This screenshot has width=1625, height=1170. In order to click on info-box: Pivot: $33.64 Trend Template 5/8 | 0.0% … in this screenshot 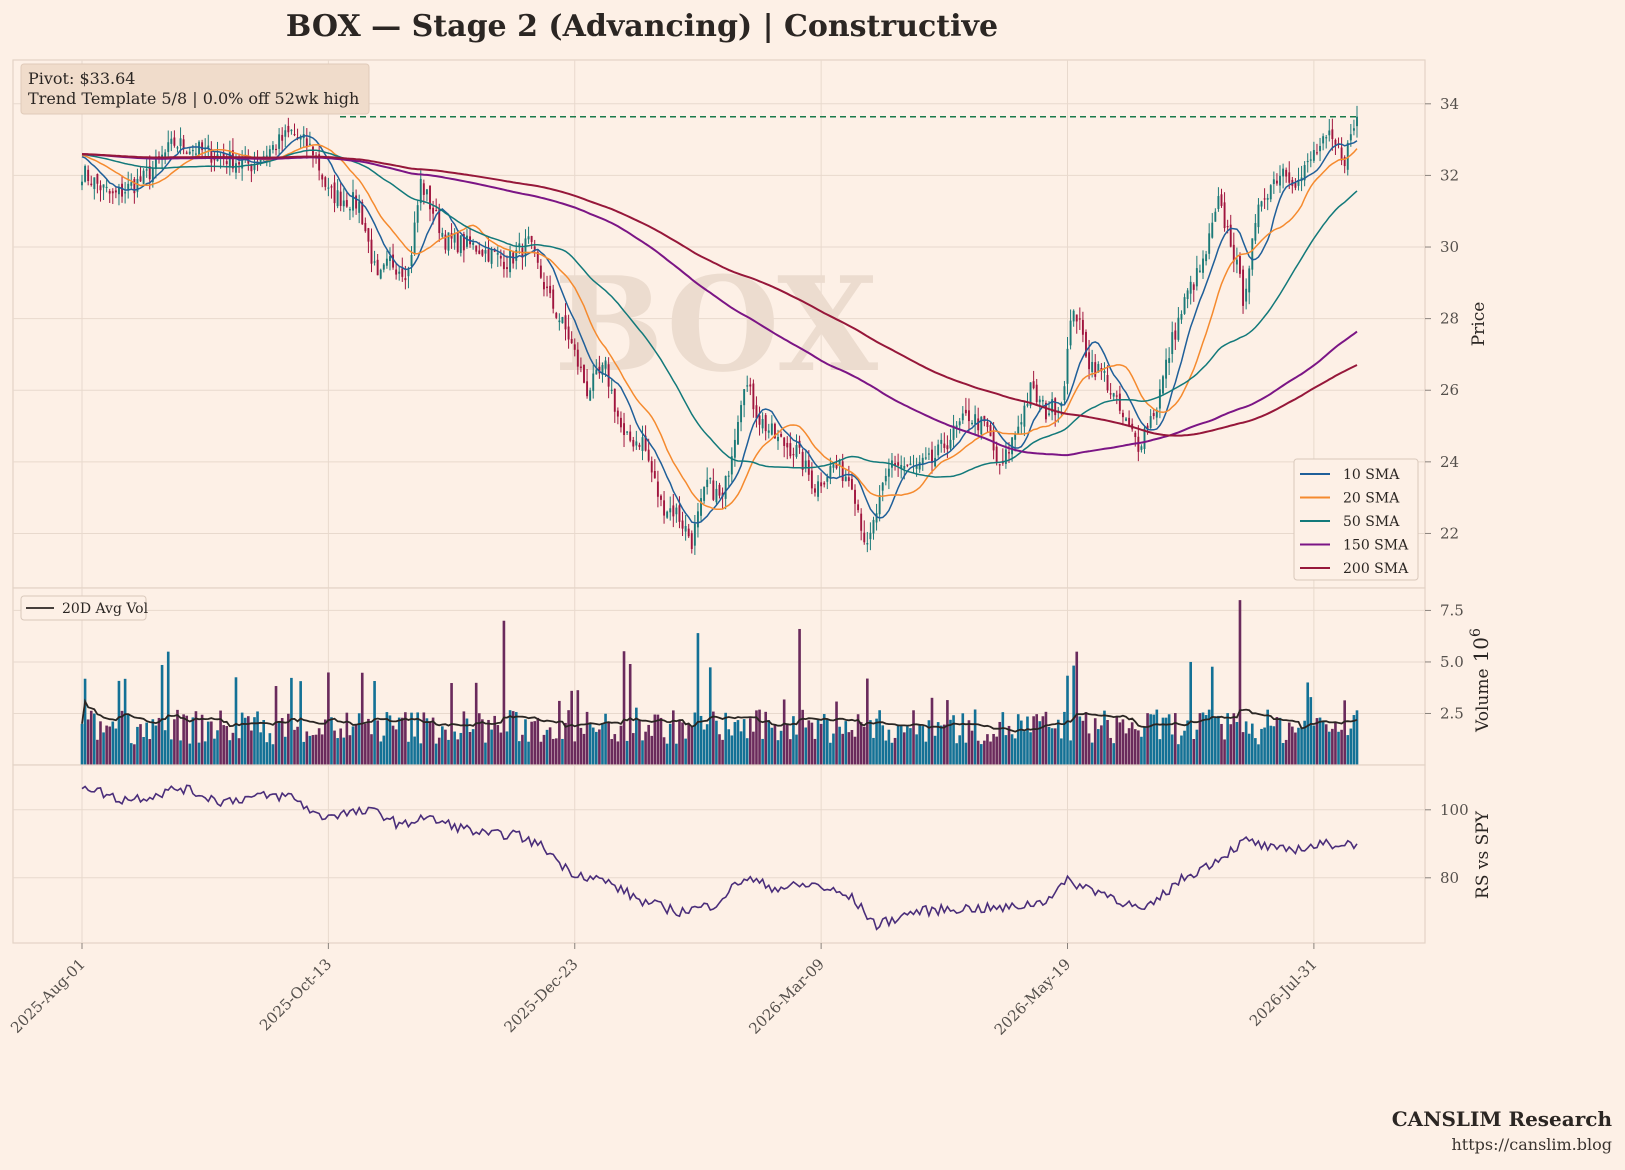, I will do `click(195, 89)`.